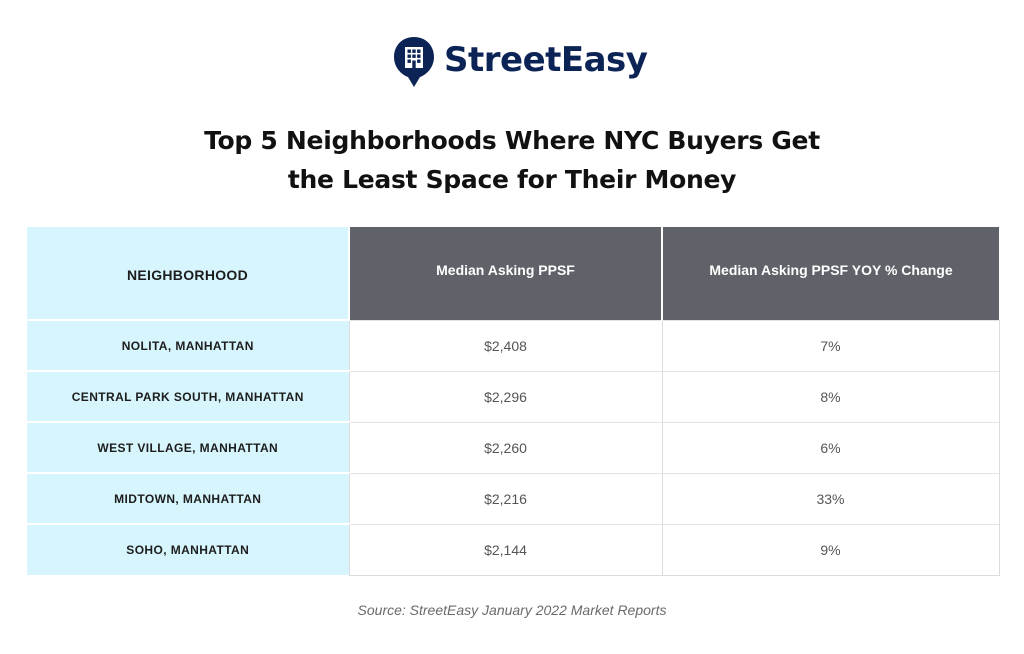 This screenshot has height=654, width=1024. Describe the element at coordinates (505, 345) in the screenshot. I see `ppsf-cell: $2,408` at that location.